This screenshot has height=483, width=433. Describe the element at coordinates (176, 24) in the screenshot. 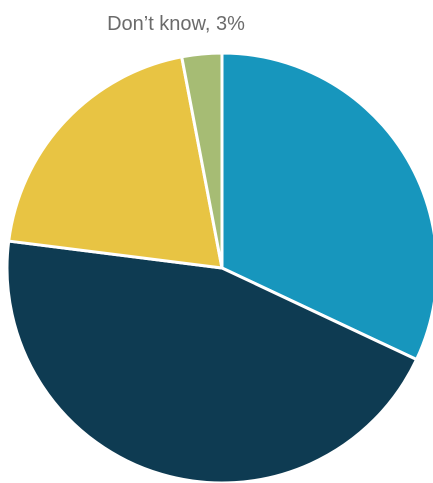

I see `slice-label-dont-know: Don’t know, 3%` at that location.